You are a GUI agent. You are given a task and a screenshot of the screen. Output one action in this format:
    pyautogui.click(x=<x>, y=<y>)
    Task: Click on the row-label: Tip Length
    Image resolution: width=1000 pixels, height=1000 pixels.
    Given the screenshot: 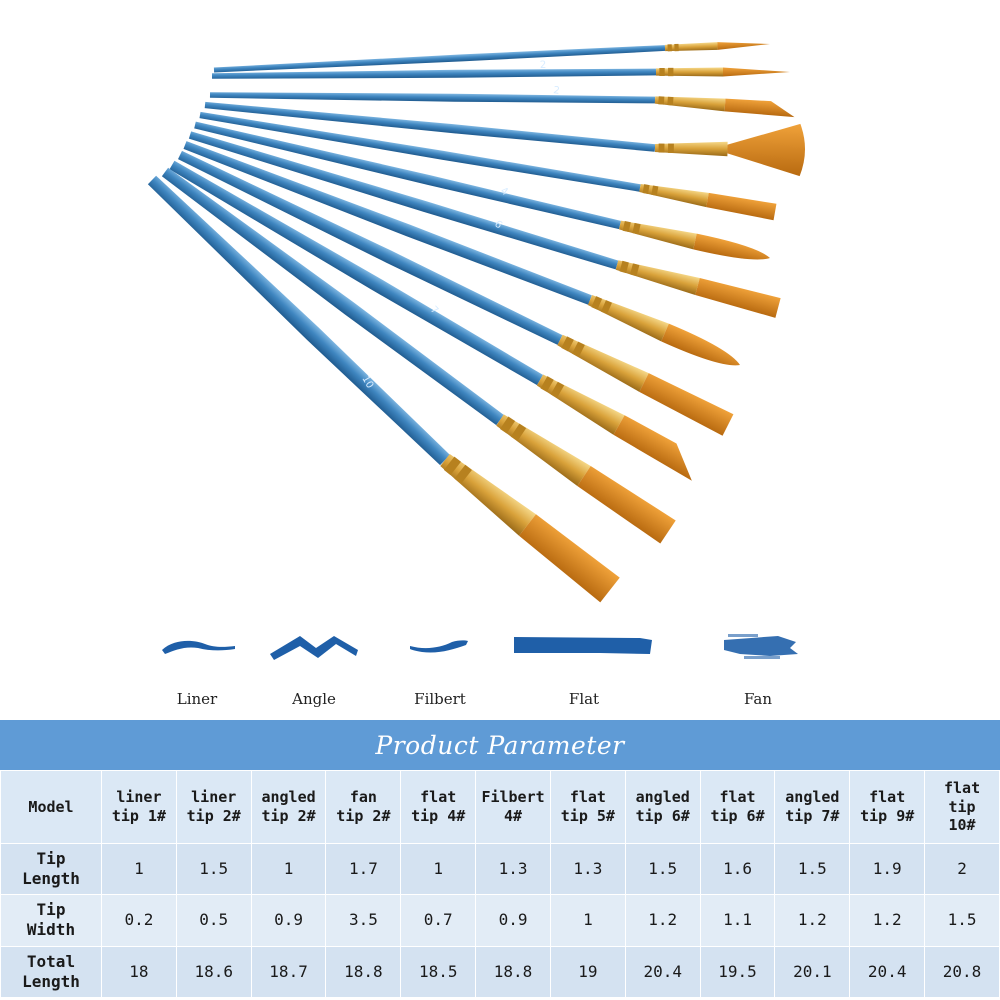 What is the action you would take?
    pyautogui.click(x=51, y=869)
    